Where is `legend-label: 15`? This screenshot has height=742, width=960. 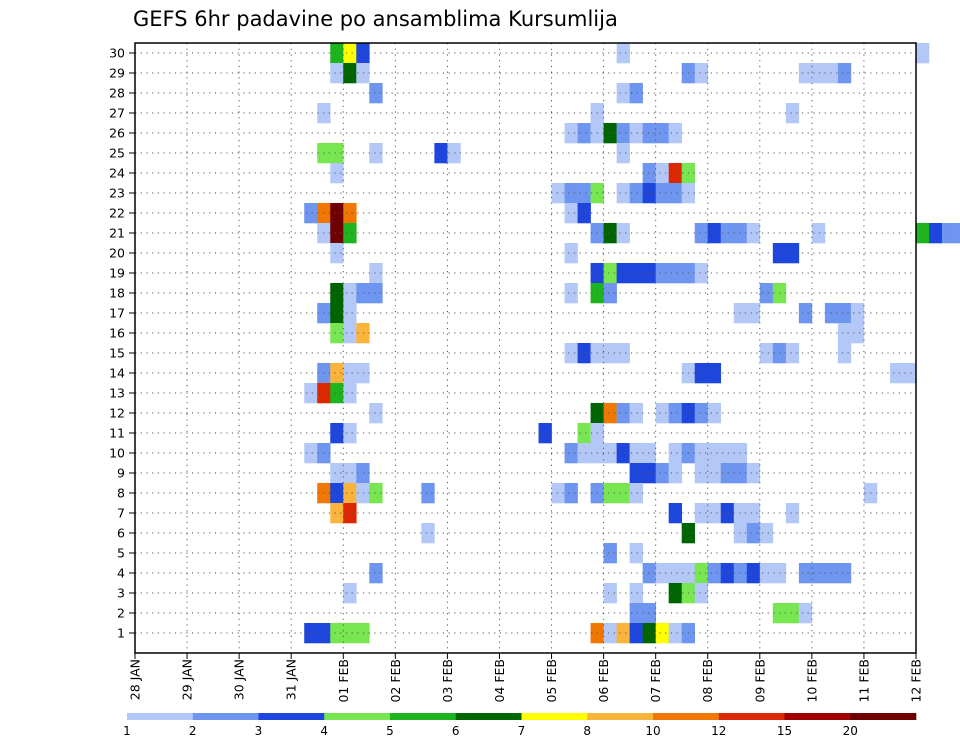
legend-label: 15 is located at coordinates (784, 731).